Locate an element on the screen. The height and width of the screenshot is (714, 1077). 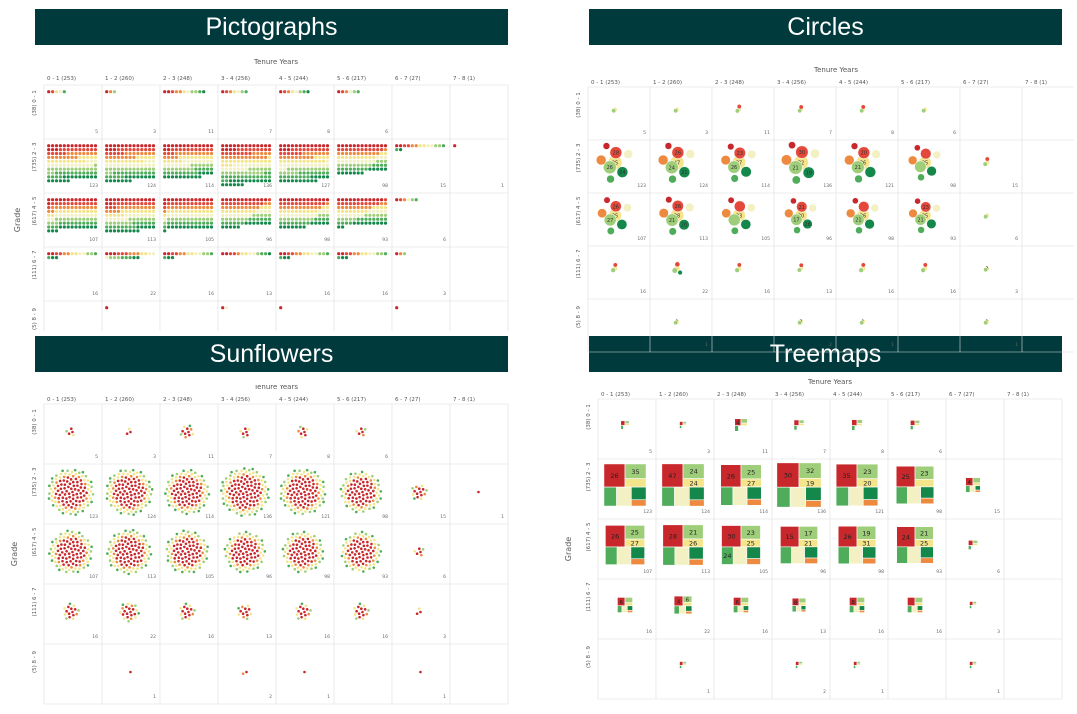
treemap-value-label: 23 is located at coordinates (924, 473).